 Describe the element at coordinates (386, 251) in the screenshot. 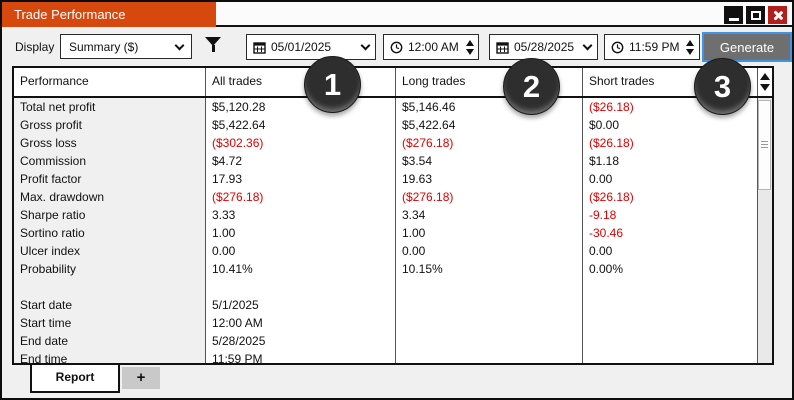

I see `table-row: Ulcer index 0.00 0.00 0.00` at that location.